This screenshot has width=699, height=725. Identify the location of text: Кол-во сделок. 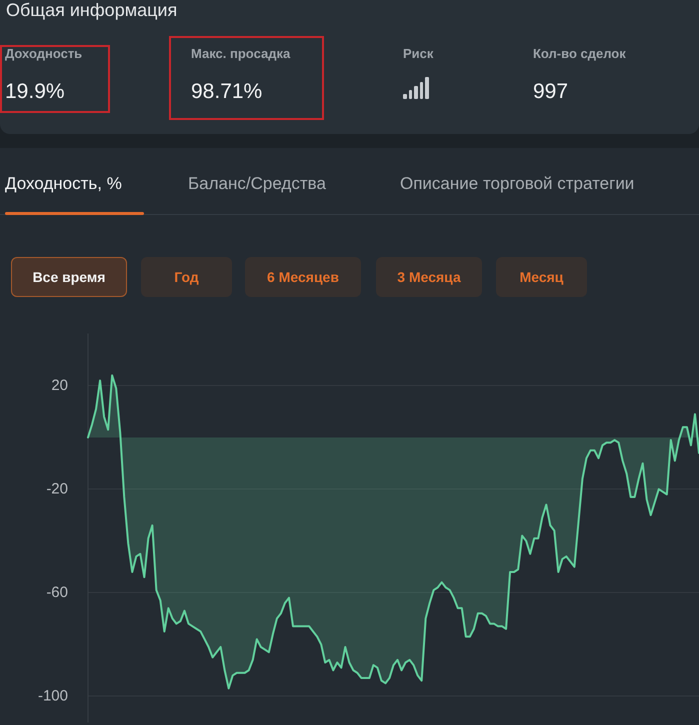
(579, 54).